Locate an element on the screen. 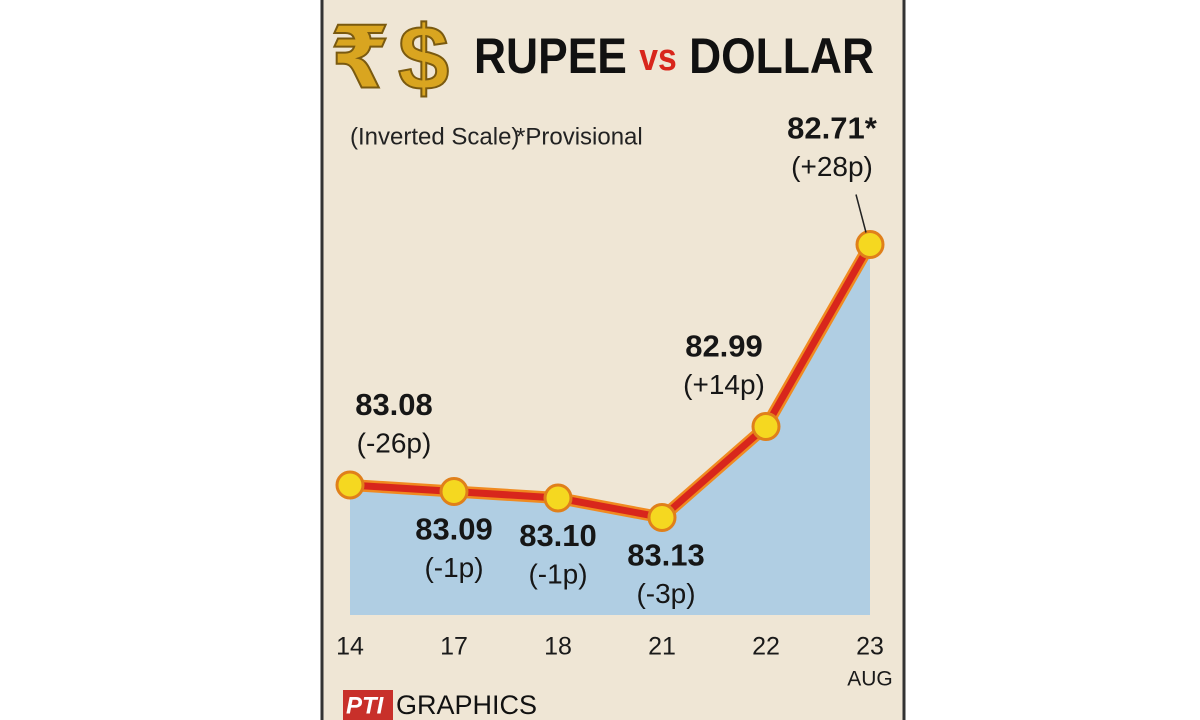 Image resolution: width=1200 pixels, height=720 pixels. value-label: 82.99 is located at coordinates (724, 346).